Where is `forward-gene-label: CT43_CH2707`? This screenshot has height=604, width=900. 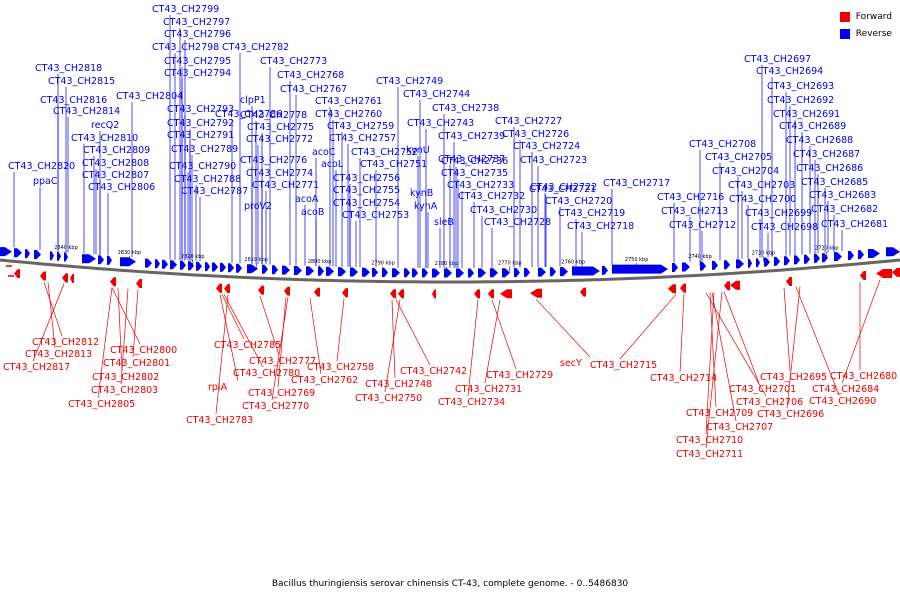 forward-gene-label: CT43_CH2707 is located at coordinates (739, 427).